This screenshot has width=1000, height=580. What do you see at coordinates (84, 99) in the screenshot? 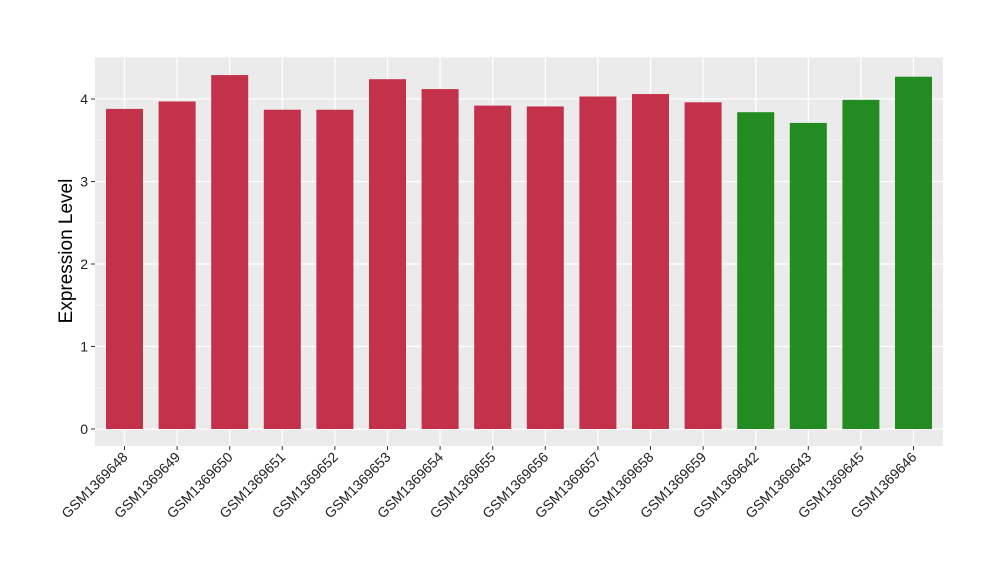
I see `y-tick-label: 4` at bounding box center [84, 99].